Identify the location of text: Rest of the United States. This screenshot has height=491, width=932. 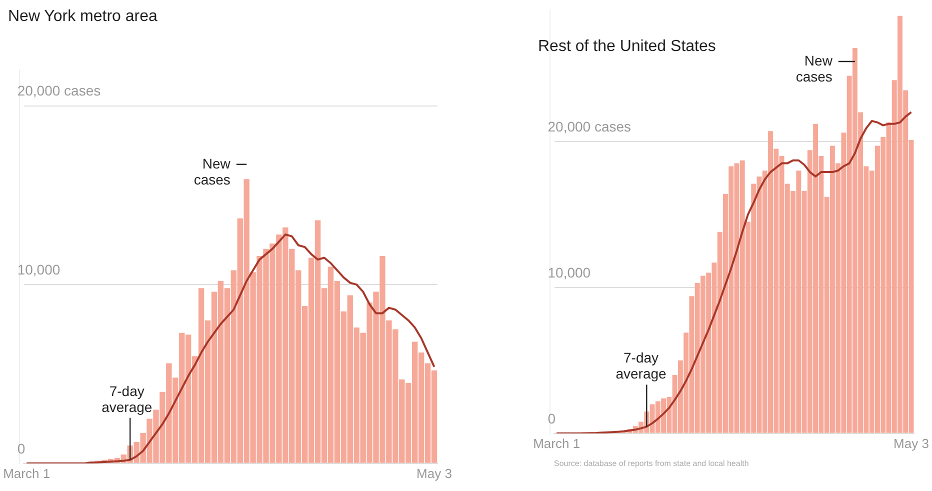
(627, 47).